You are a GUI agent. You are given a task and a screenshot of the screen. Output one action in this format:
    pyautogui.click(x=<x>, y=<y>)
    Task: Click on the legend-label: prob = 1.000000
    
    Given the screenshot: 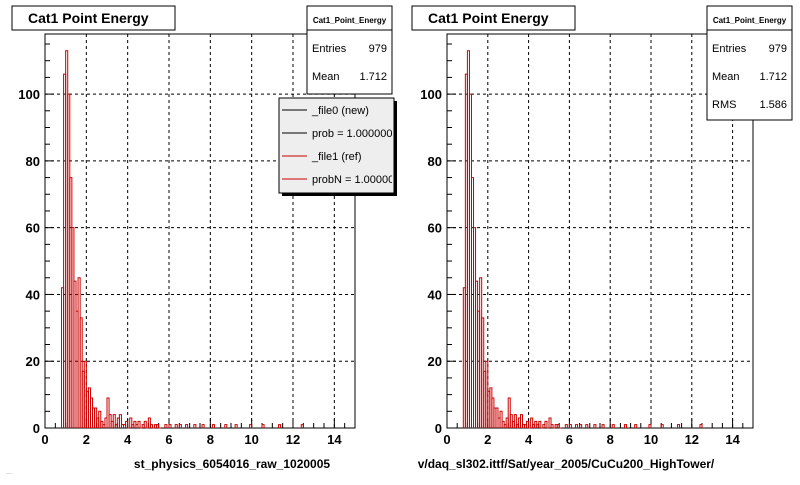 What is the action you would take?
    pyautogui.click(x=352, y=134)
    